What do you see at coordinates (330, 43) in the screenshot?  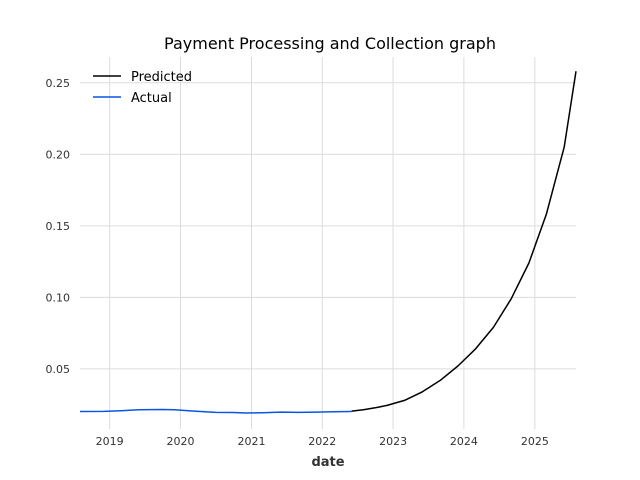 I see `chart-title: Payment Processing and Collection graph` at bounding box center [330, 43].